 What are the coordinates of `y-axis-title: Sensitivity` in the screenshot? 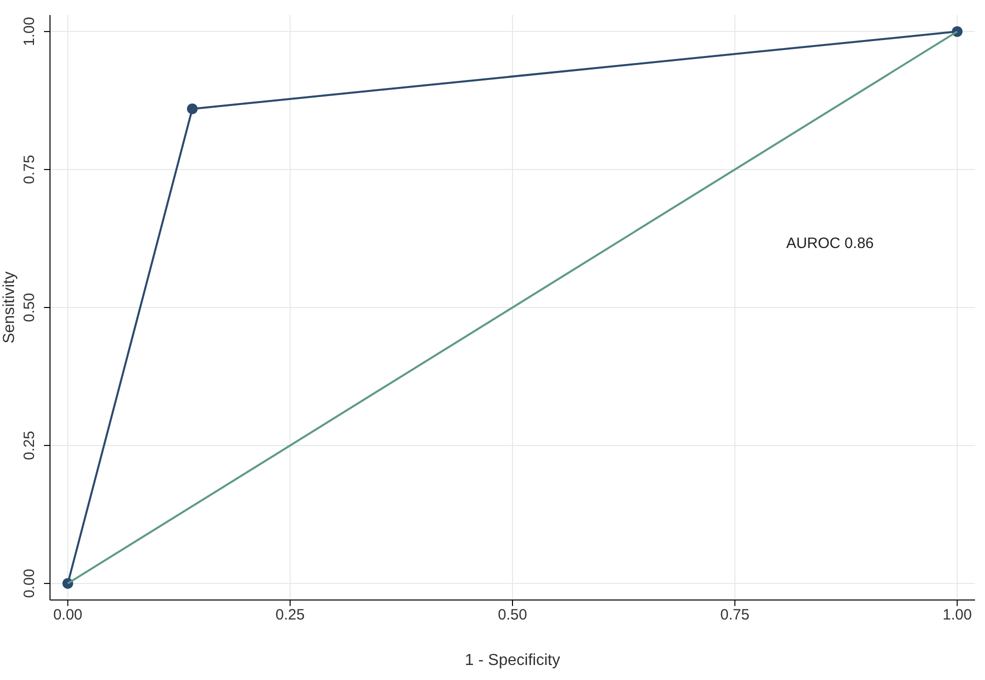 It's located at (9, 307).